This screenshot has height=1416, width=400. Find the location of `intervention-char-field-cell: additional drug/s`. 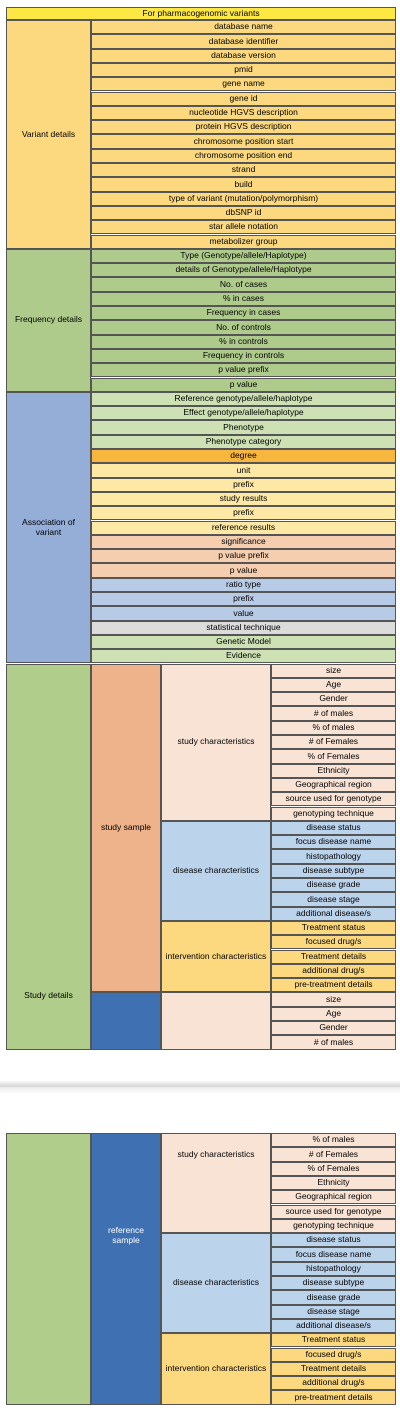

intervention-char-field-cell: additional drug/s is located at coordinates (333, 971).